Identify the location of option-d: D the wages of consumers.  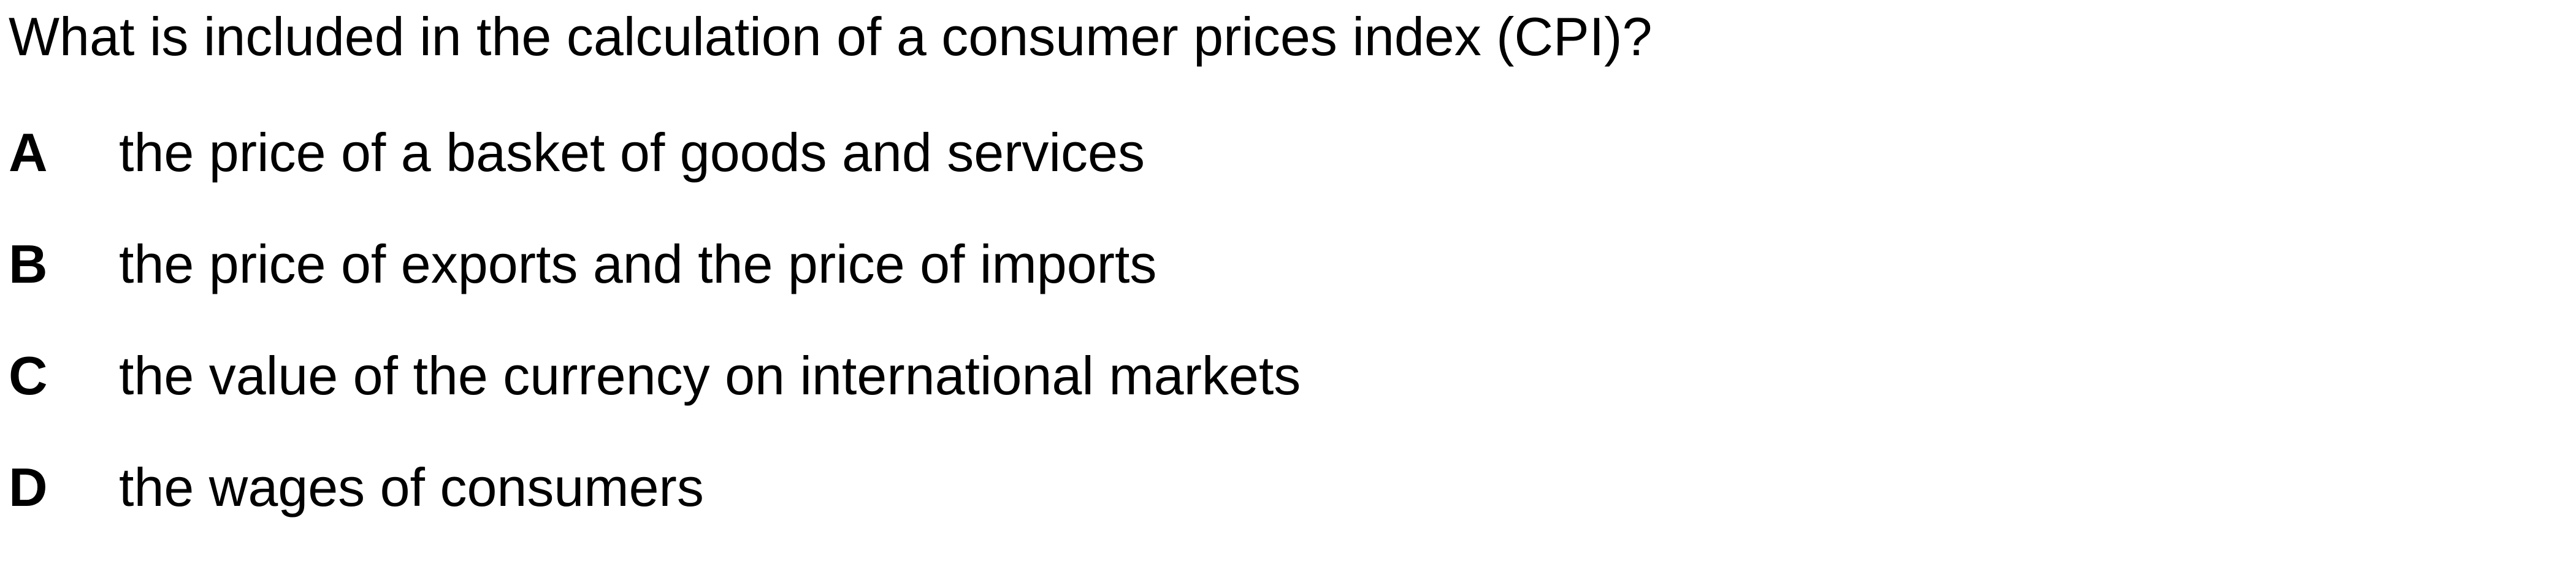
(655, 510).